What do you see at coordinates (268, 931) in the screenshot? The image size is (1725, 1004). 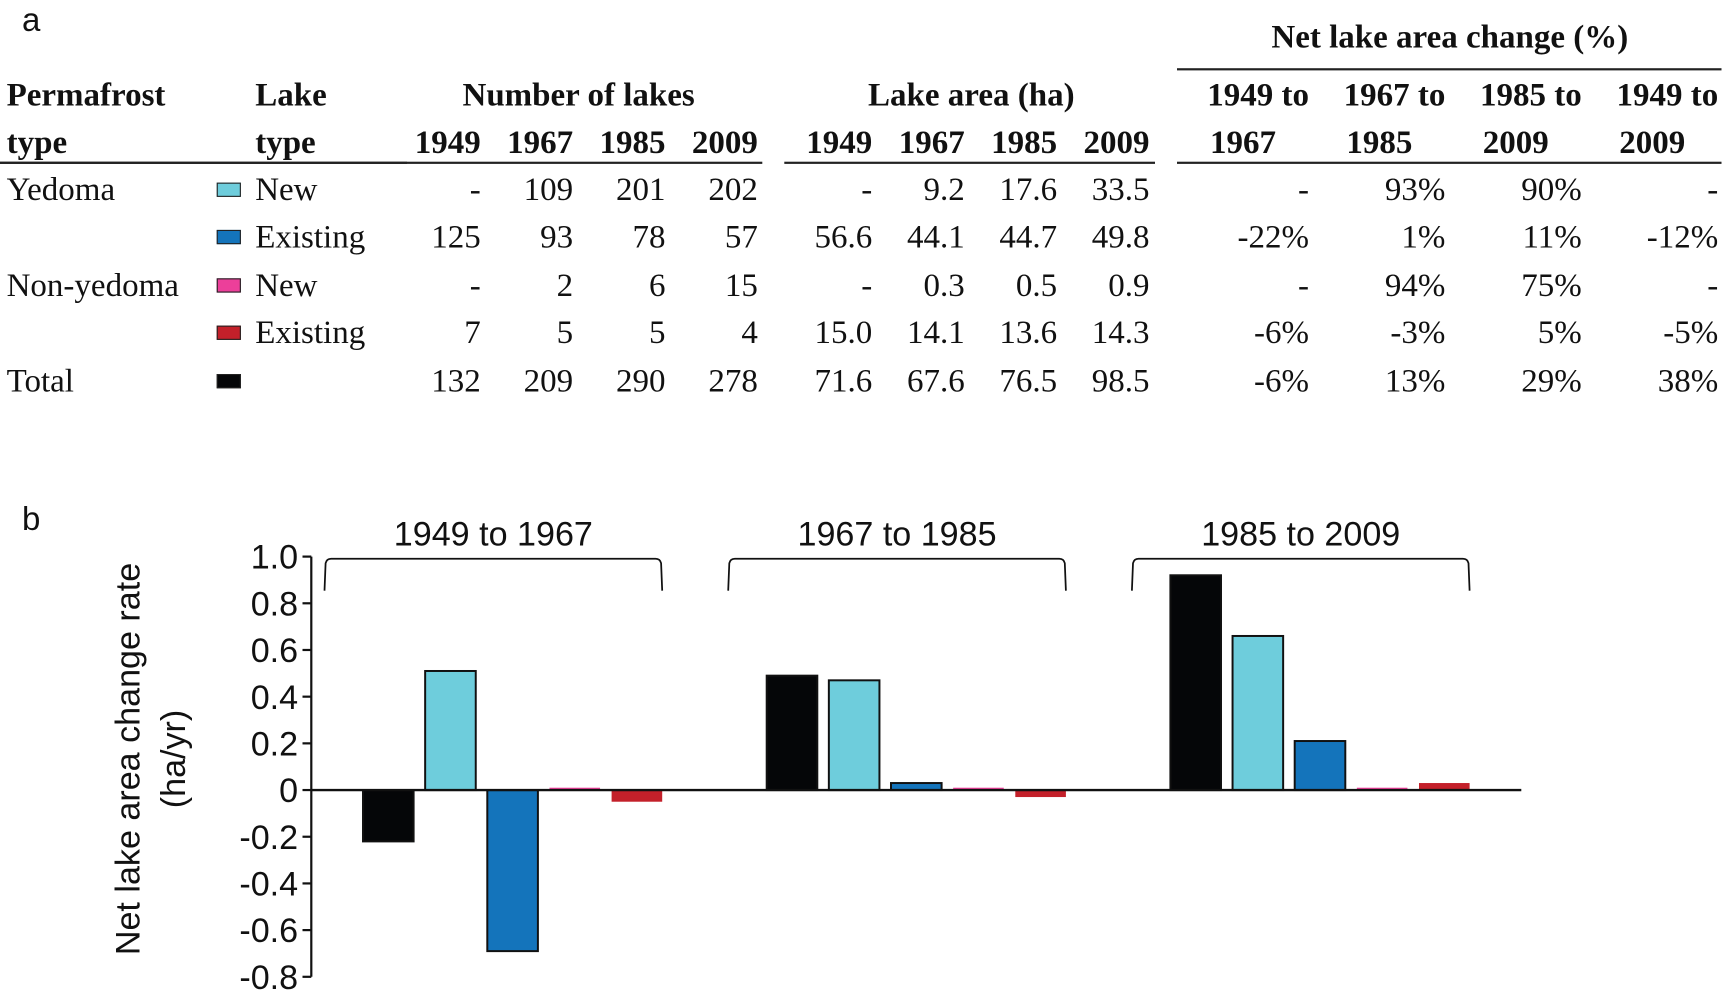 I see `y-tick-label: -0.6` at bounding box center [268, 931].